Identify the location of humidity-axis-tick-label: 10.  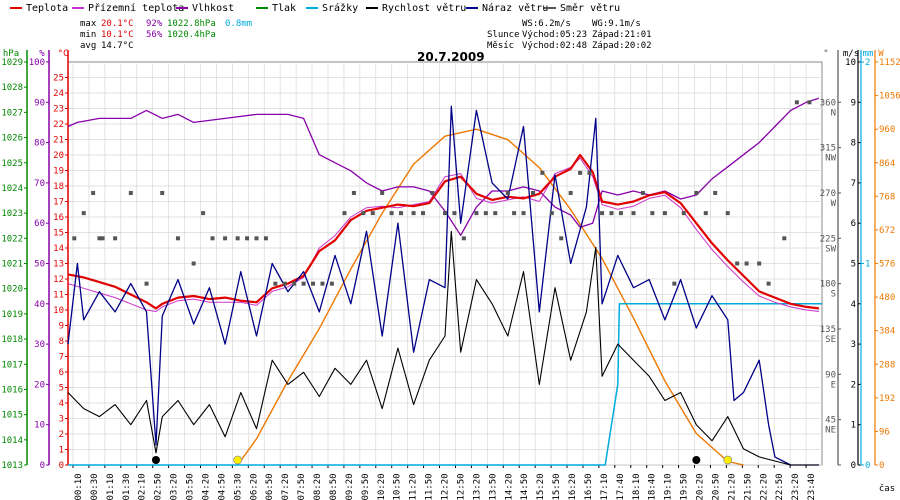
(39, 426).